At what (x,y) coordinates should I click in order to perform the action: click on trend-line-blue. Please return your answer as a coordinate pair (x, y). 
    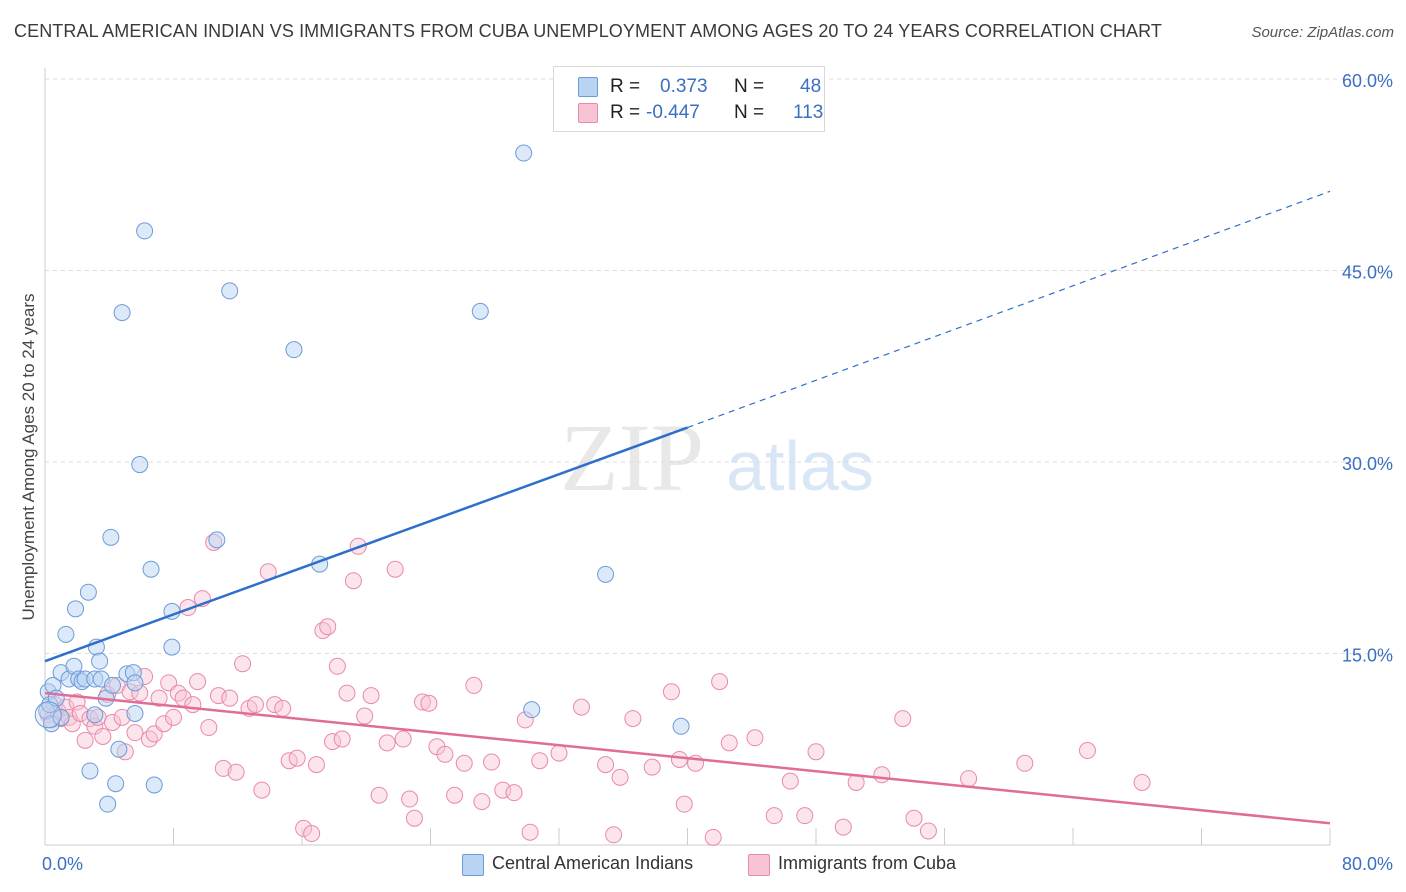
    Looking at the image, I should click on (366, 544).